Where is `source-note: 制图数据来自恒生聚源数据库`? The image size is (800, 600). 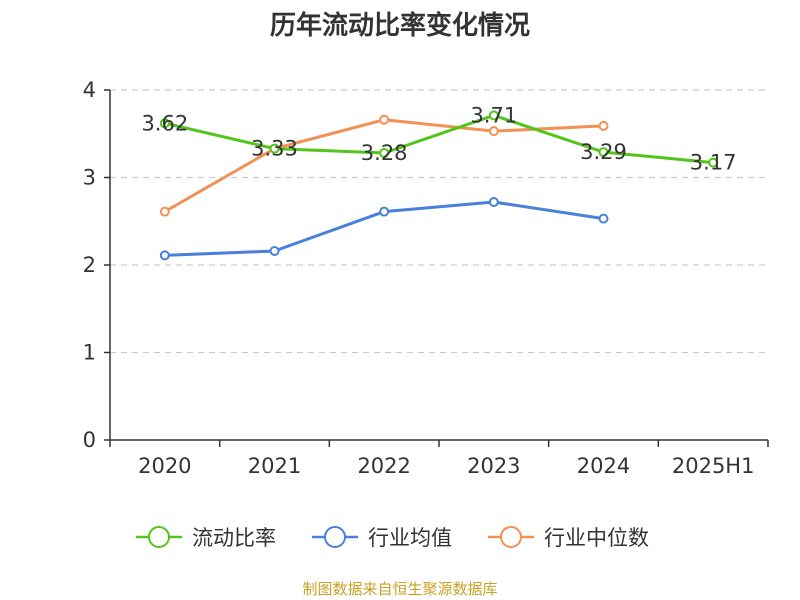
source-note: 制图数据来自恒生聚源数据库 is located at coordinates (399, 589).